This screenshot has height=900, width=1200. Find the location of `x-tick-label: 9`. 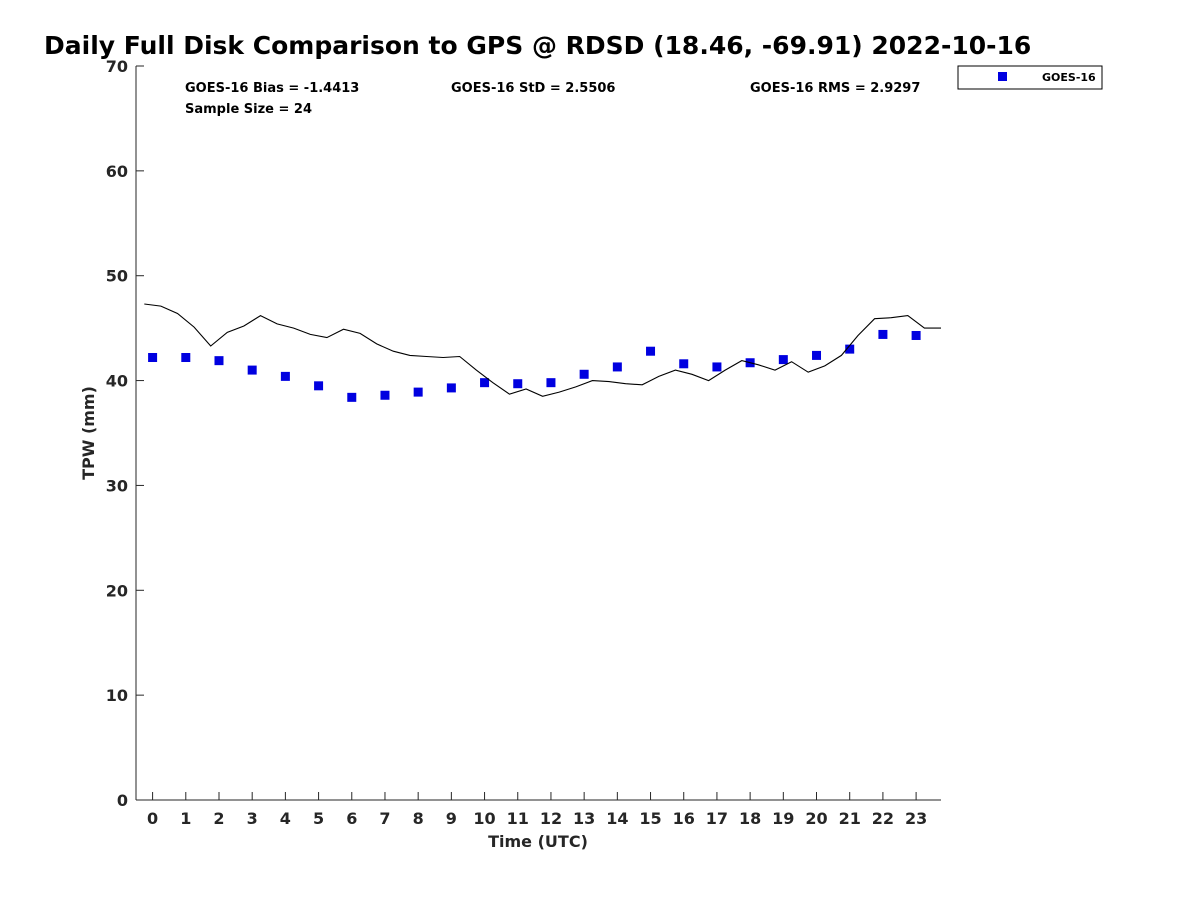

x-tick-label: 9 is located at coordinates (451, 818).